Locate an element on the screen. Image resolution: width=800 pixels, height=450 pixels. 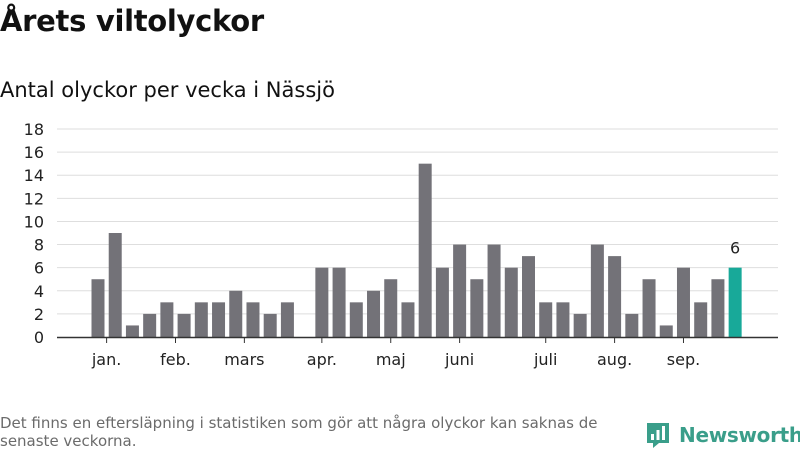
brand-name: Newsworthy is located at coordinates (739, 435).